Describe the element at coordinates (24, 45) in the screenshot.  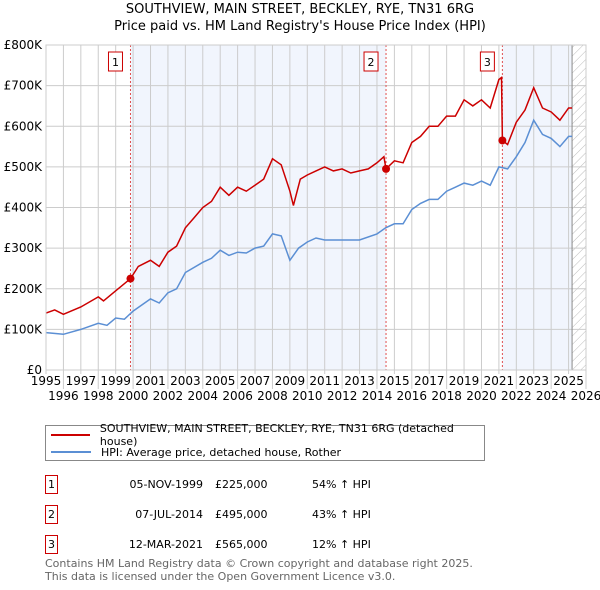
I see `y-tick-label: £800K` at that location.